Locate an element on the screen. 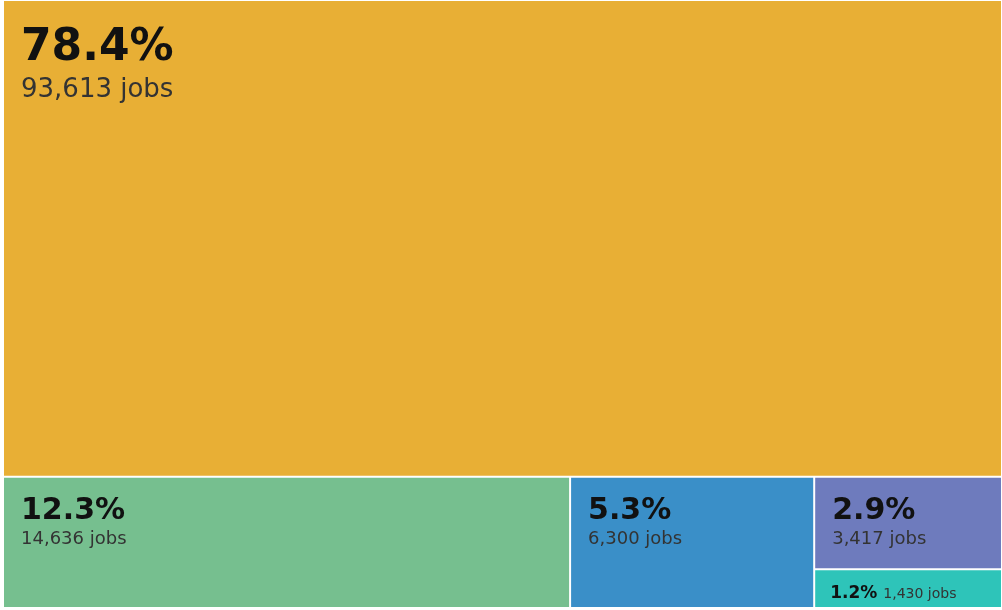 This screenshot has height=610, width=1002. data-label: 6,300 jobs is located at coordinates (635, 537).